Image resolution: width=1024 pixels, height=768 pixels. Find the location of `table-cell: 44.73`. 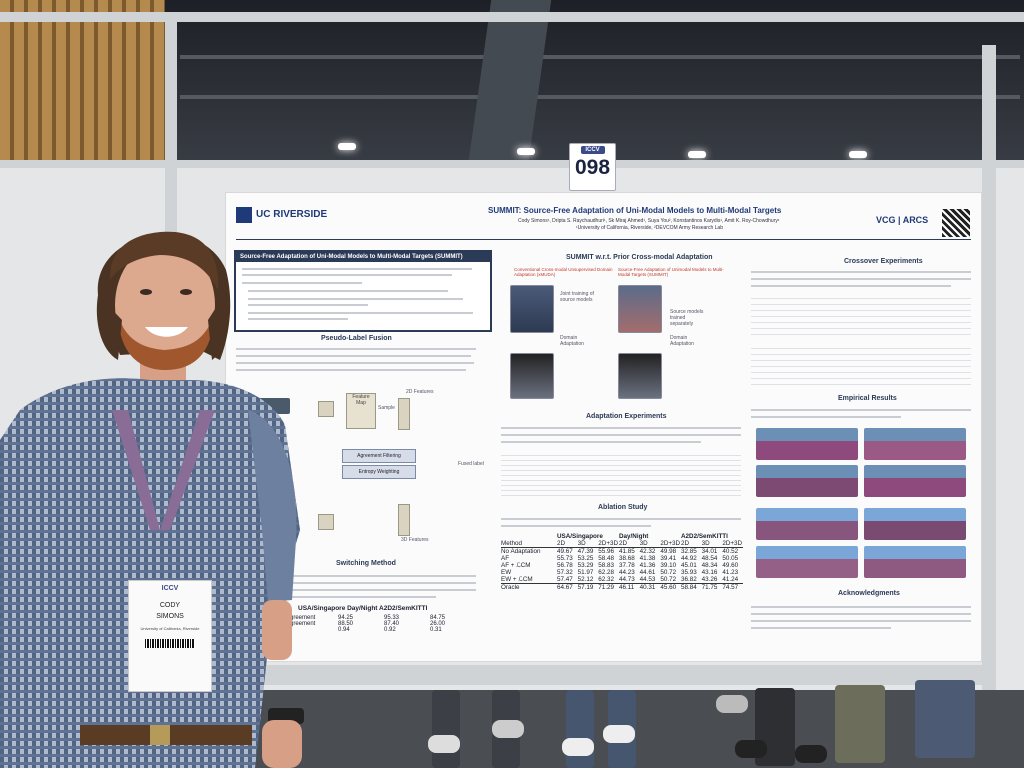

table-cell: 44.73 is located at coordinates (626, 579).